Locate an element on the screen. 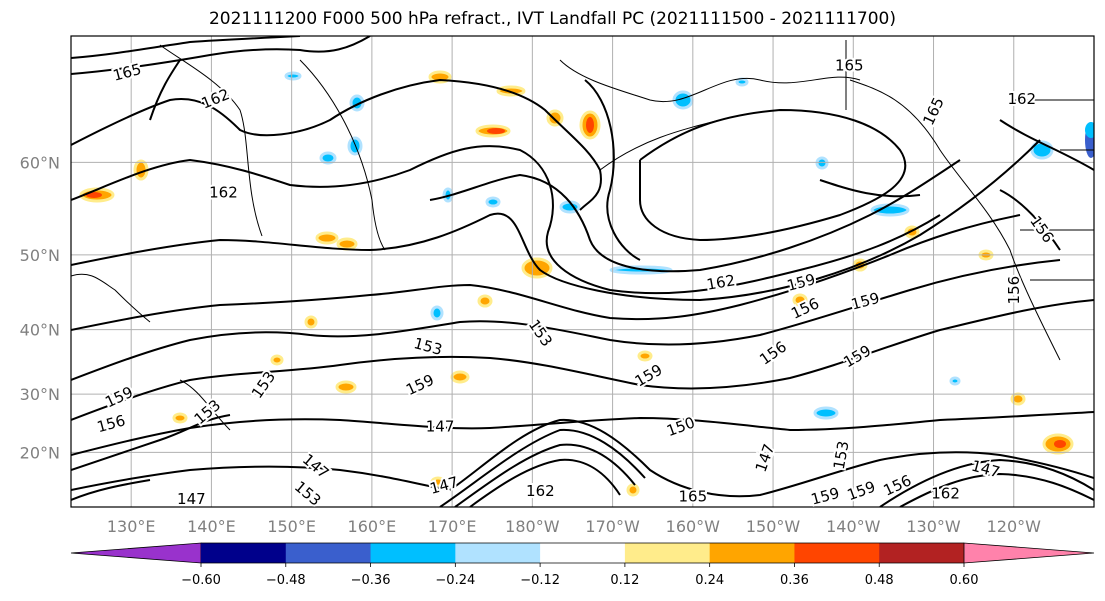 The image size is (1105, 601). lon-tick-label: 130°E is located at coordinates (131, 526).